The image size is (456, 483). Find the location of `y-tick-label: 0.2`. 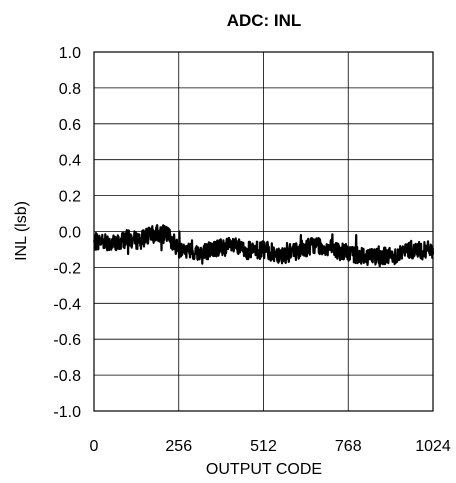

y-tick-label: 0.2 is located at coordinates (70, 197).